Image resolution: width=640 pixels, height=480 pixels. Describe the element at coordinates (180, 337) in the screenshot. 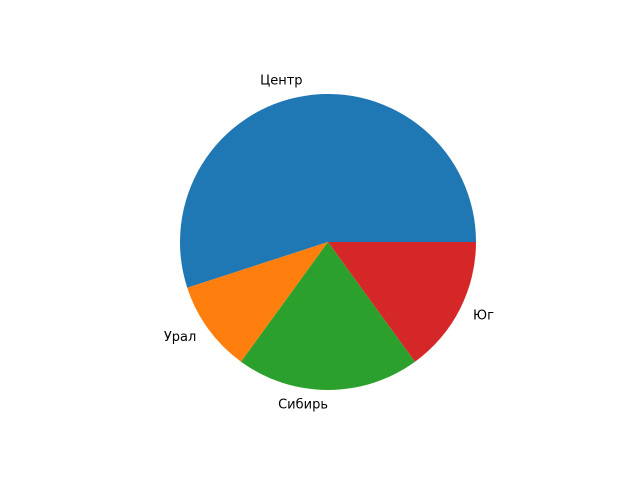

I see `pie-label-1: Урал` at that location.